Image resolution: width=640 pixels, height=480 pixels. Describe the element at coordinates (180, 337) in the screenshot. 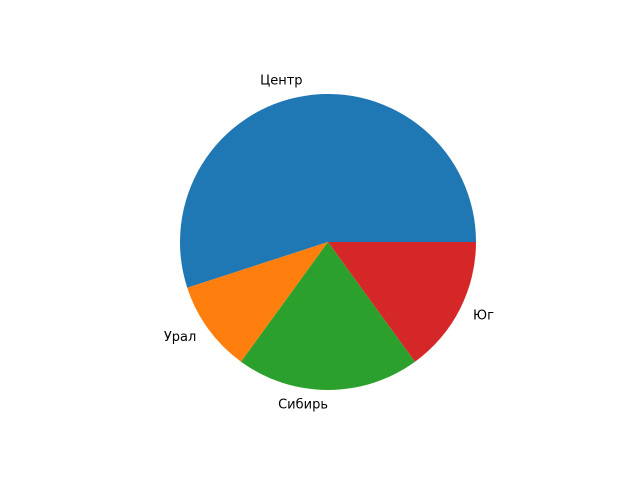

I see `pie-label-1: Урал` at that location.